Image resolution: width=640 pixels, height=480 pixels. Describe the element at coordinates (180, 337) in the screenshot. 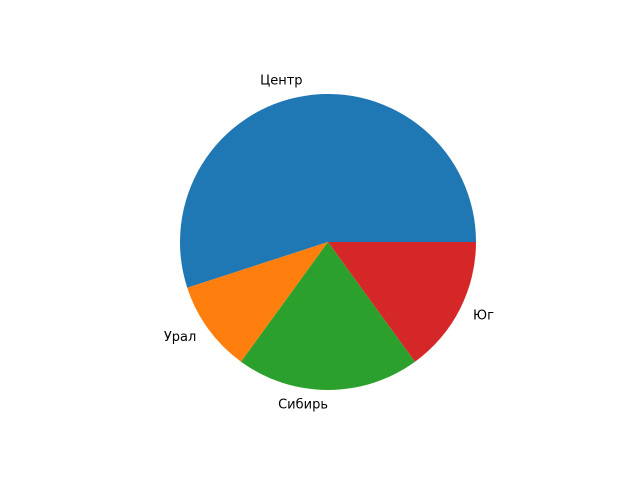

I see `pie-label-1: Урал` at that location.